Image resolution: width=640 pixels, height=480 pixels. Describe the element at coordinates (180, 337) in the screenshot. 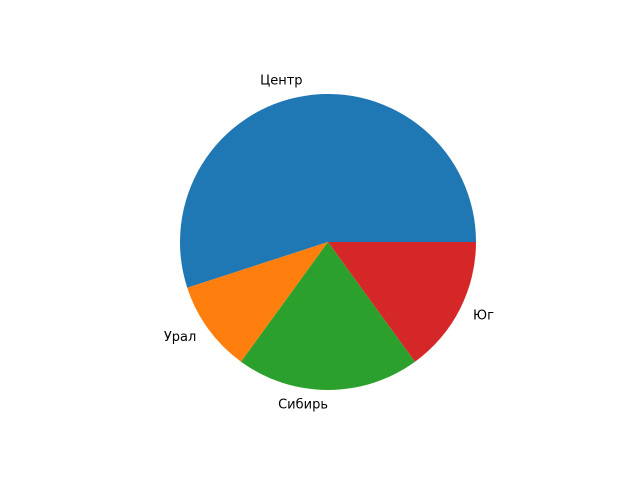

I see `pie-label-1: Урал` at that location.